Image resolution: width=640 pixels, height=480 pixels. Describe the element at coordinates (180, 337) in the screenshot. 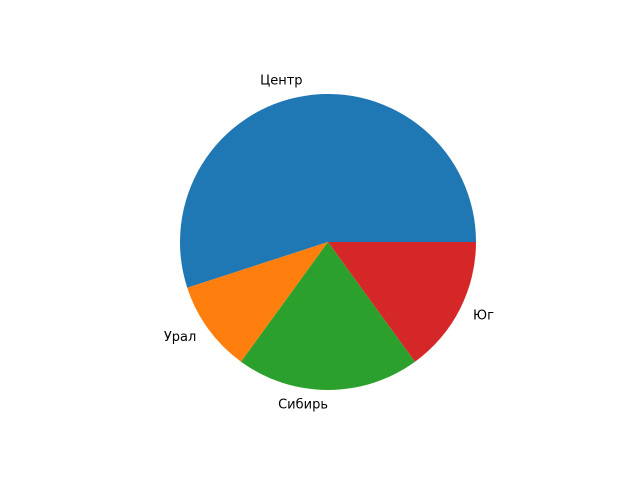

I see `pie-label-1: Урал` at that location.